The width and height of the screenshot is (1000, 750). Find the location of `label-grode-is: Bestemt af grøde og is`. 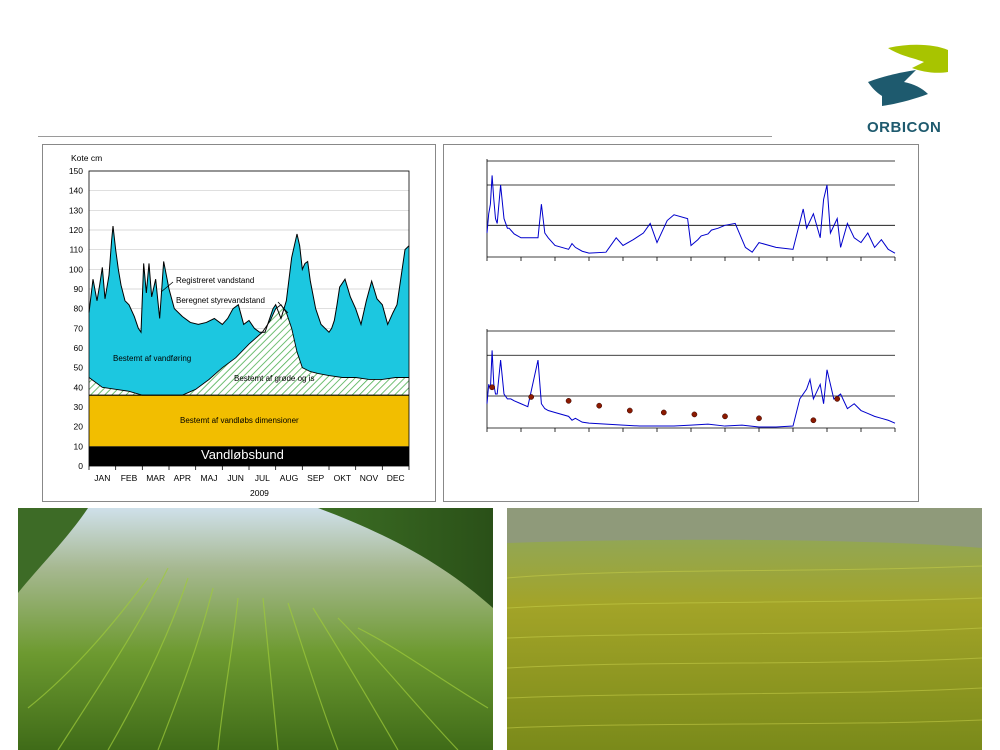

label-grode-is: Bestemt af grøde og is is located at coordinates (274, 378).